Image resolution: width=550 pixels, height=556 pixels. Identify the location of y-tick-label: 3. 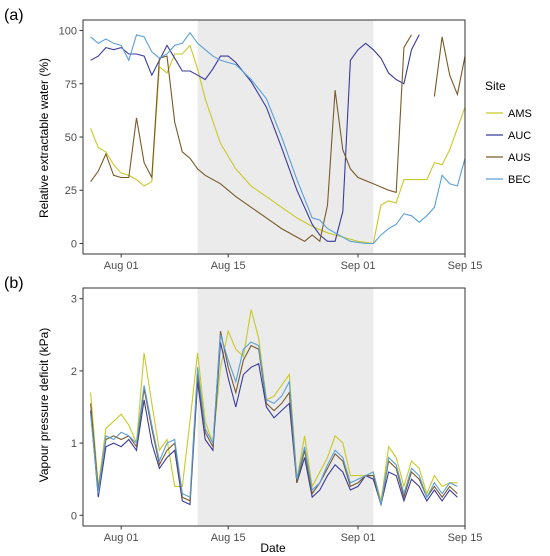
(74, 300).